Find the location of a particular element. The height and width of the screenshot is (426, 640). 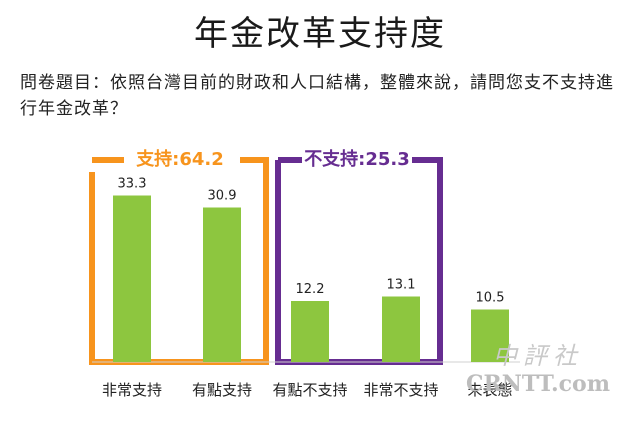

watermark-cn: 中評社 is located at coordinates (537, 356).